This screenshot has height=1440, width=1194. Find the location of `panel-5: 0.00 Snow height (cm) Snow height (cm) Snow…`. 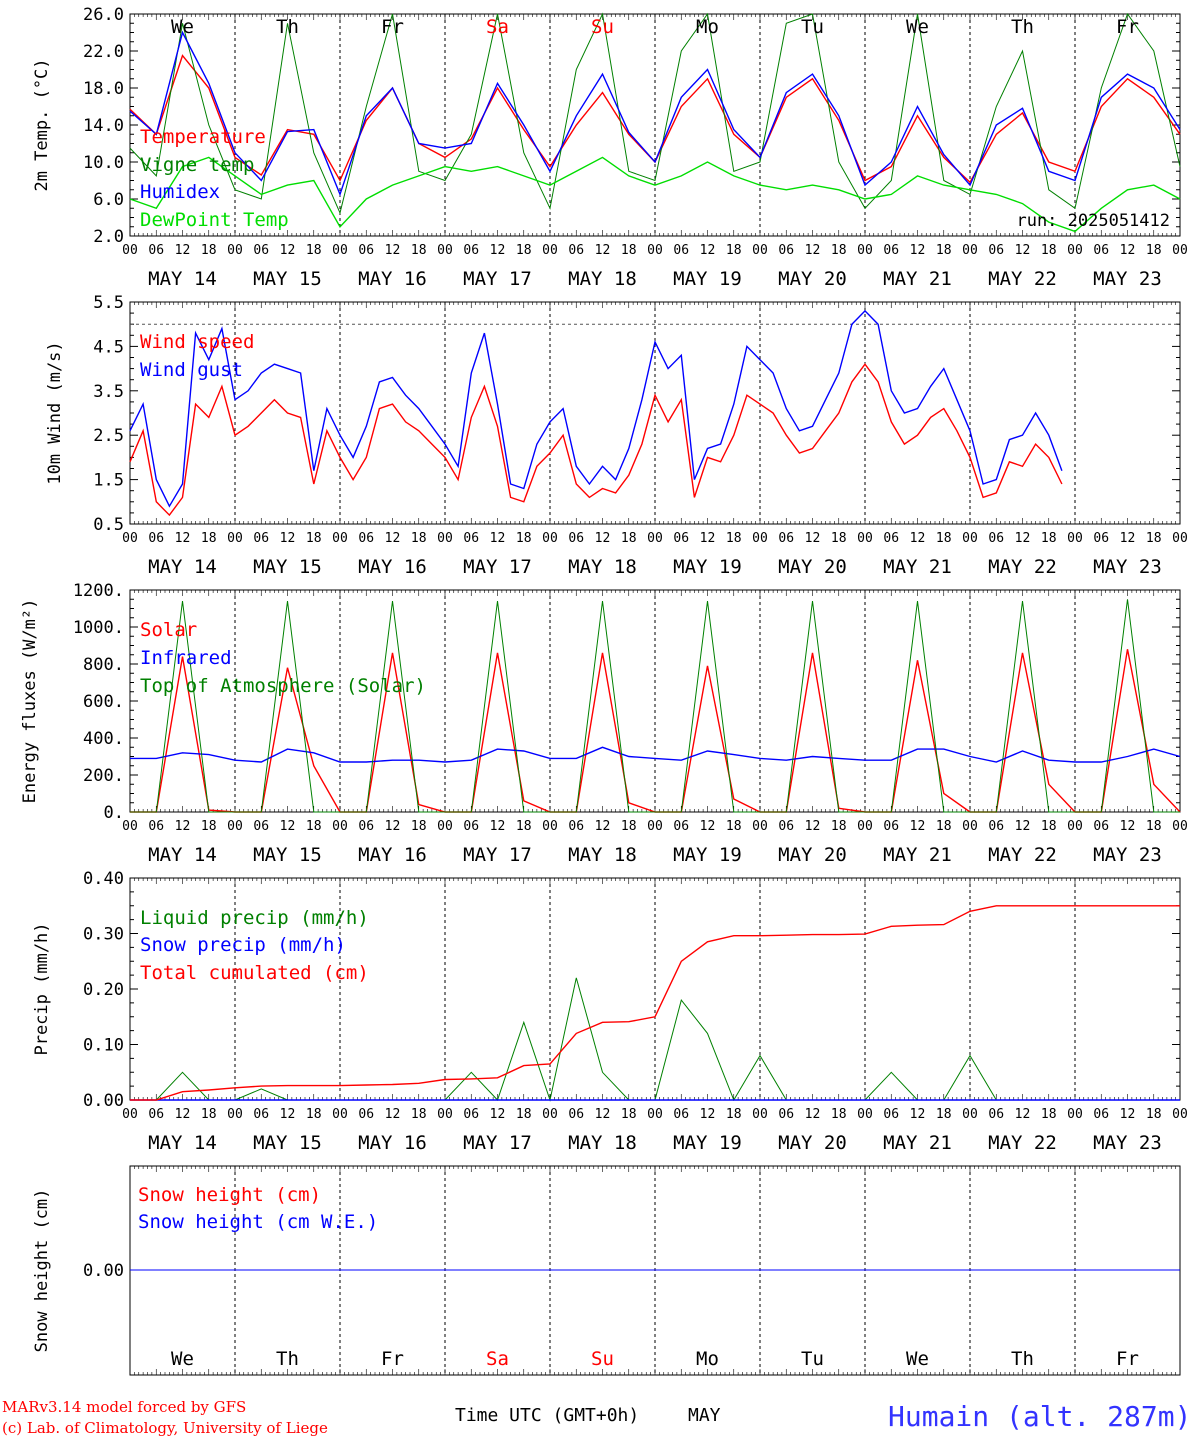

panel-5: 0.00 Snow height (cm) Snow height (cm) Snow… is located at coordinates (606, 1270).